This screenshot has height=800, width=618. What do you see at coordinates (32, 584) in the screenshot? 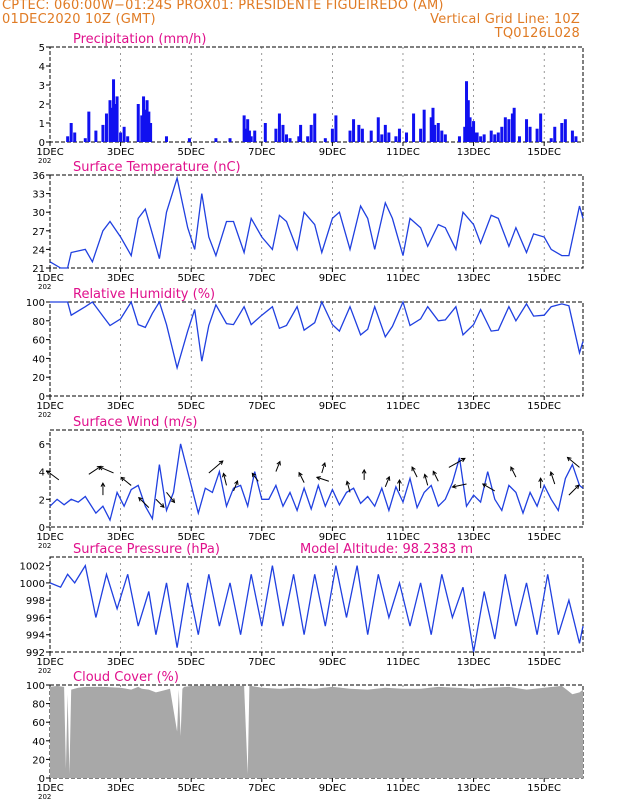
I see `y-tick-label: 1000` at bounding box center [32, 584].